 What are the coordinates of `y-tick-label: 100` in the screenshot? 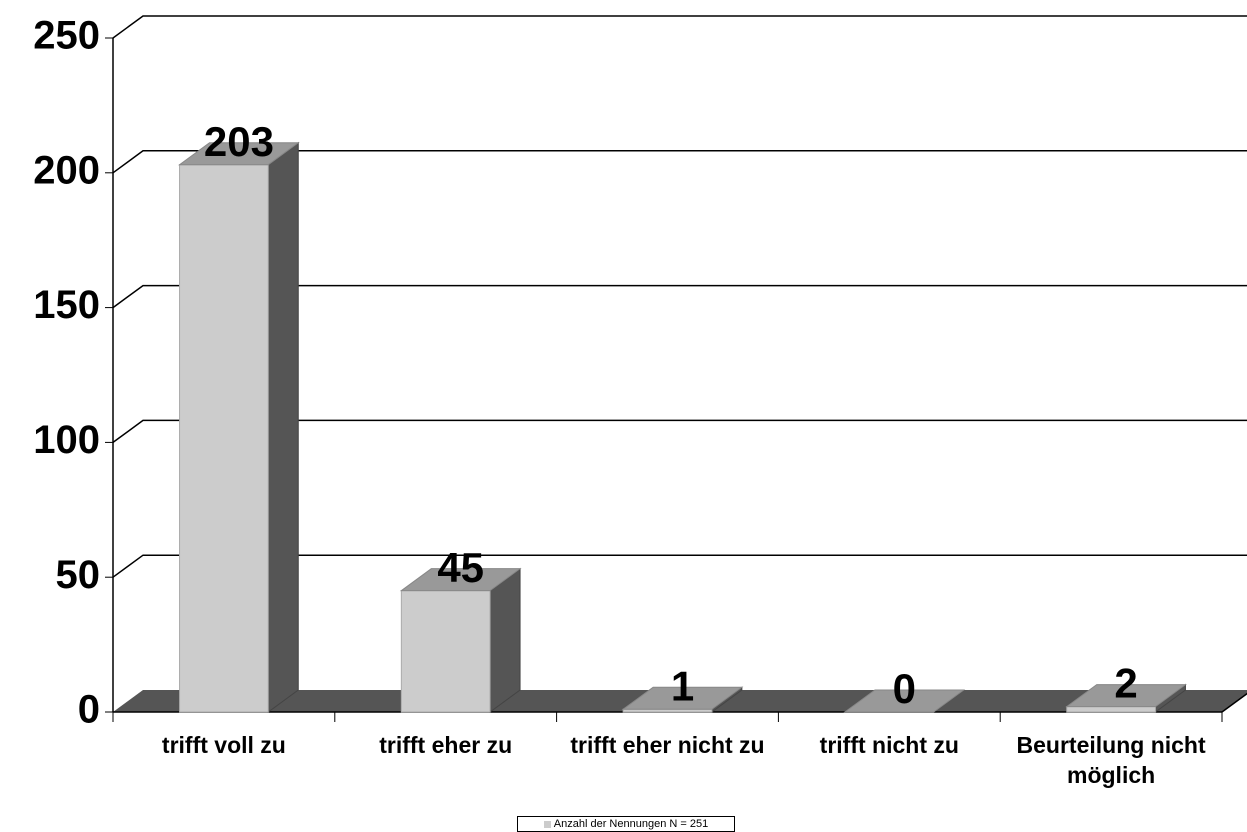 It's located at (66, 440).